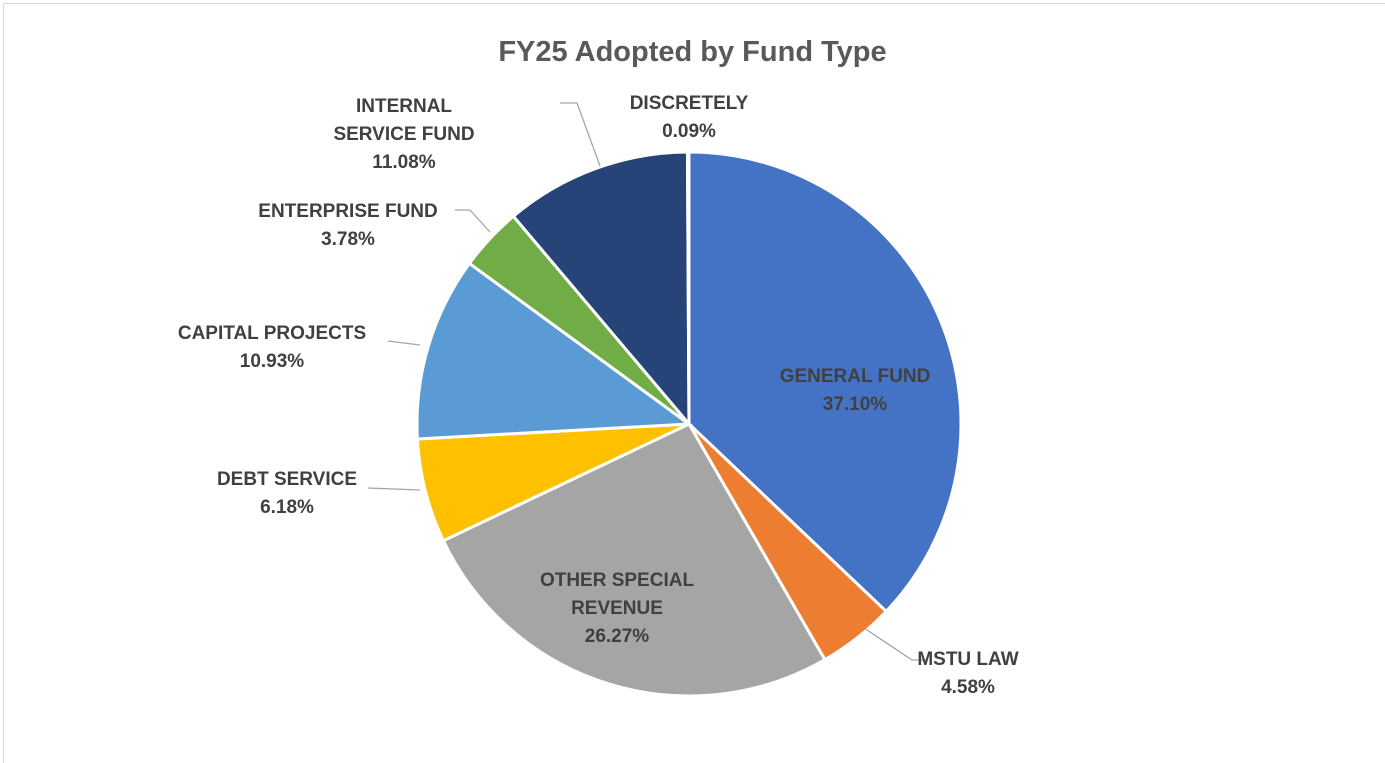 Image resolution: width=1385 pixels, height=763 pixels. I want to click on category-label: OTHER SPECIAL REVENUE, so click(617, 594).